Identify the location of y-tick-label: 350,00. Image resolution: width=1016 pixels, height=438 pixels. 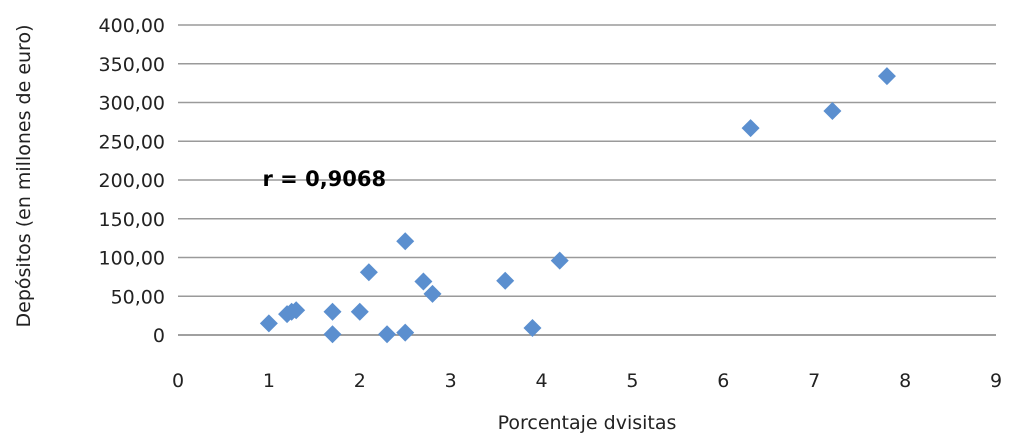
(132, 65).